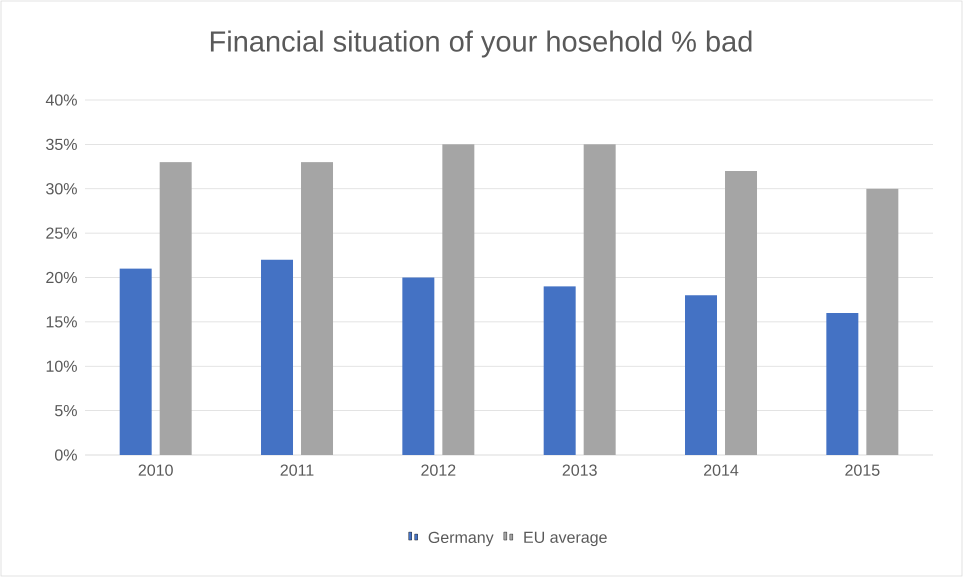  I want to click on y-tick-label: 10%, so click(61, 366).